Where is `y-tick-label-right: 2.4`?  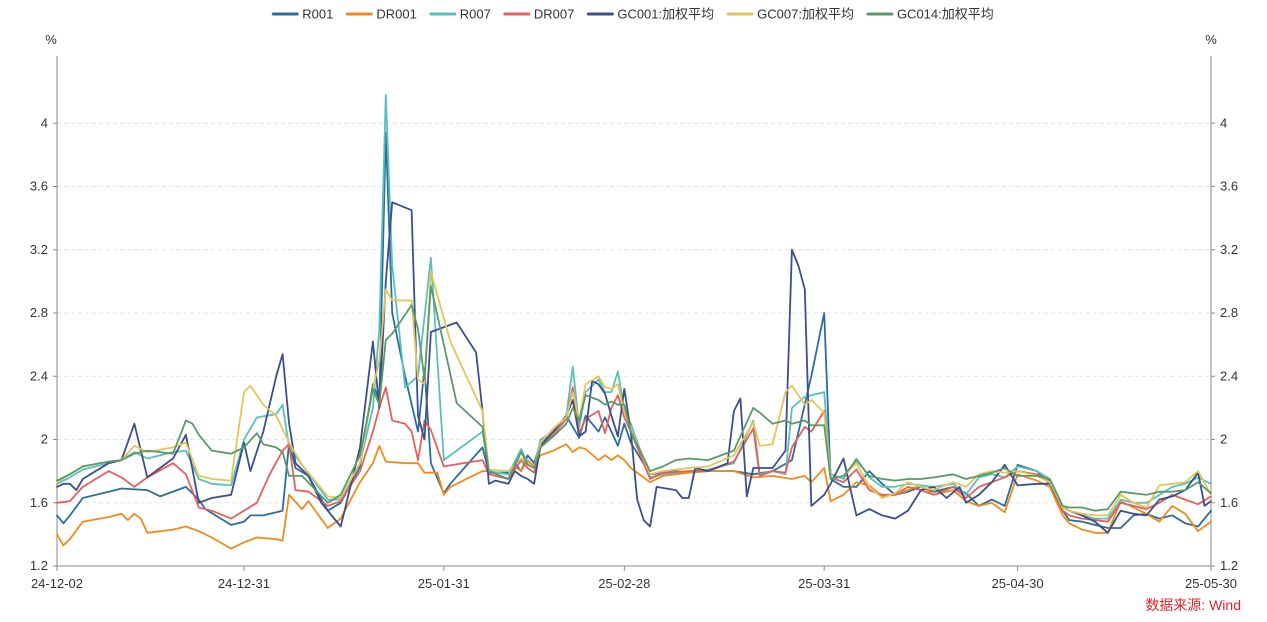 y-tick-label-right: 2.4 is located at coordinates (1229, 375).